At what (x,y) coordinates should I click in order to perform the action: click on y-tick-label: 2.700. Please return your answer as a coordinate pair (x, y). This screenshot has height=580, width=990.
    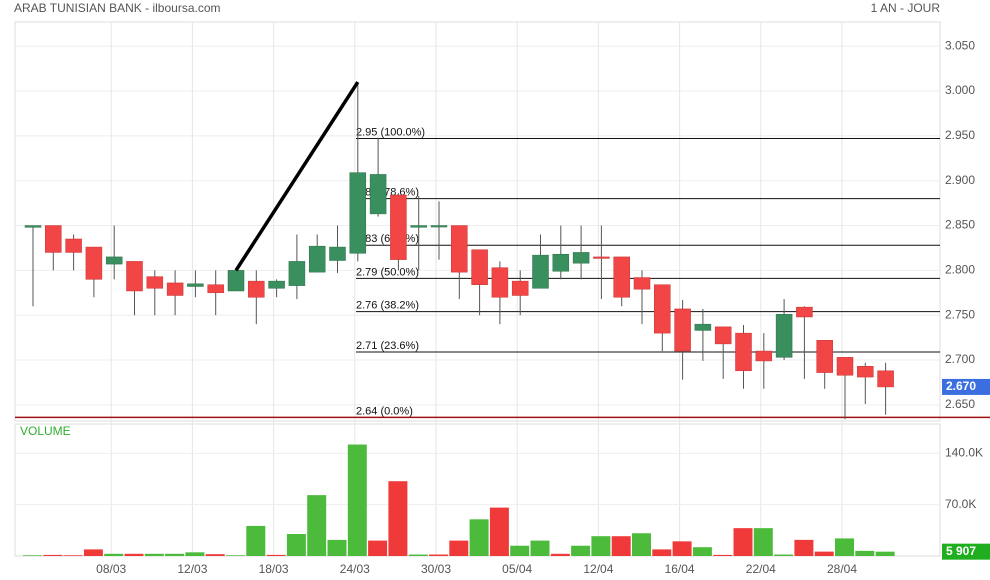
    Looking at the image, I should click on (960, 359).